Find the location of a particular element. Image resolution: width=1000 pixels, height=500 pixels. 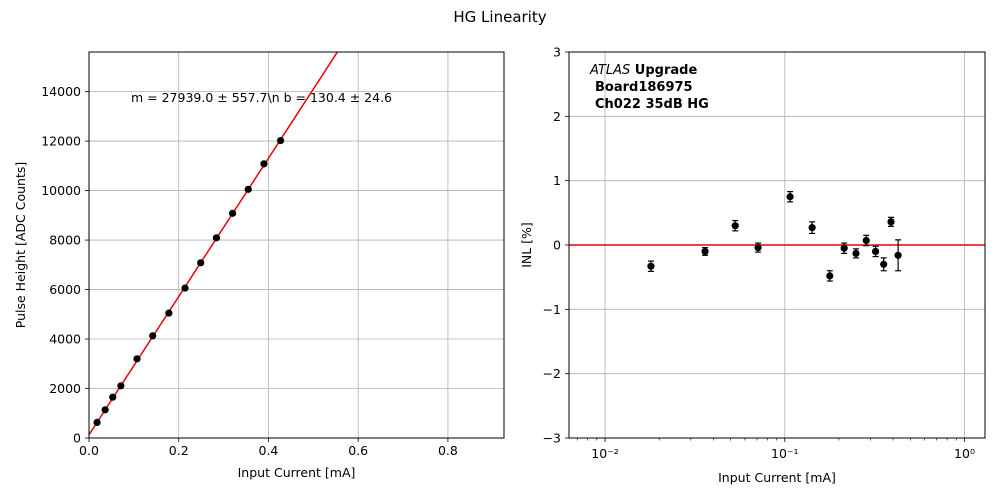

y-axis-label: INL [%] is located at coordinates (526, 245).